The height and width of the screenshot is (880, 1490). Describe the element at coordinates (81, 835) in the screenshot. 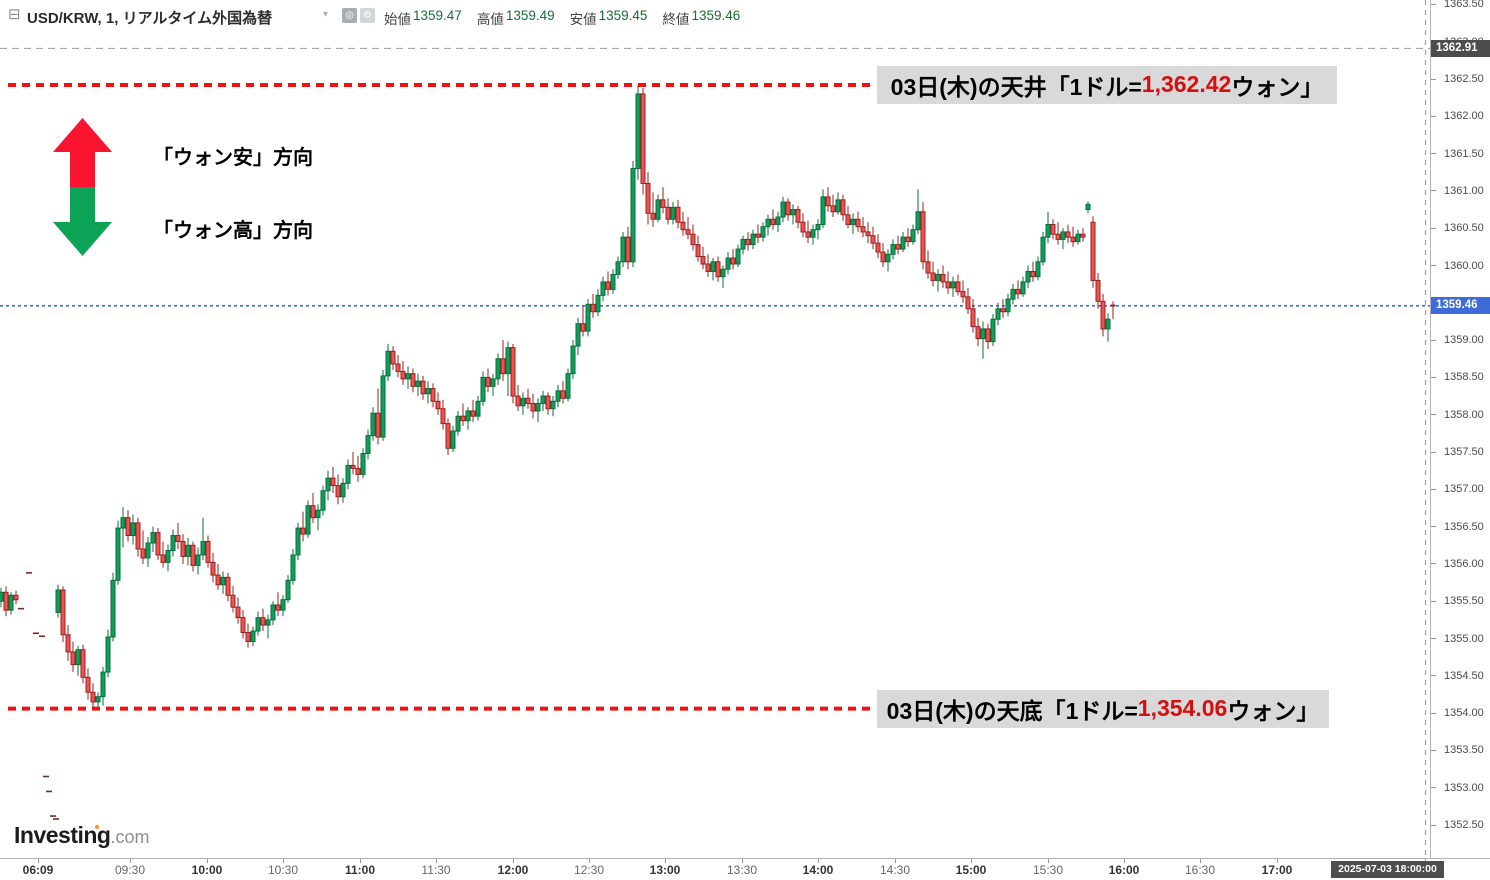

I see `investing-logo: Investing .com` at that location.